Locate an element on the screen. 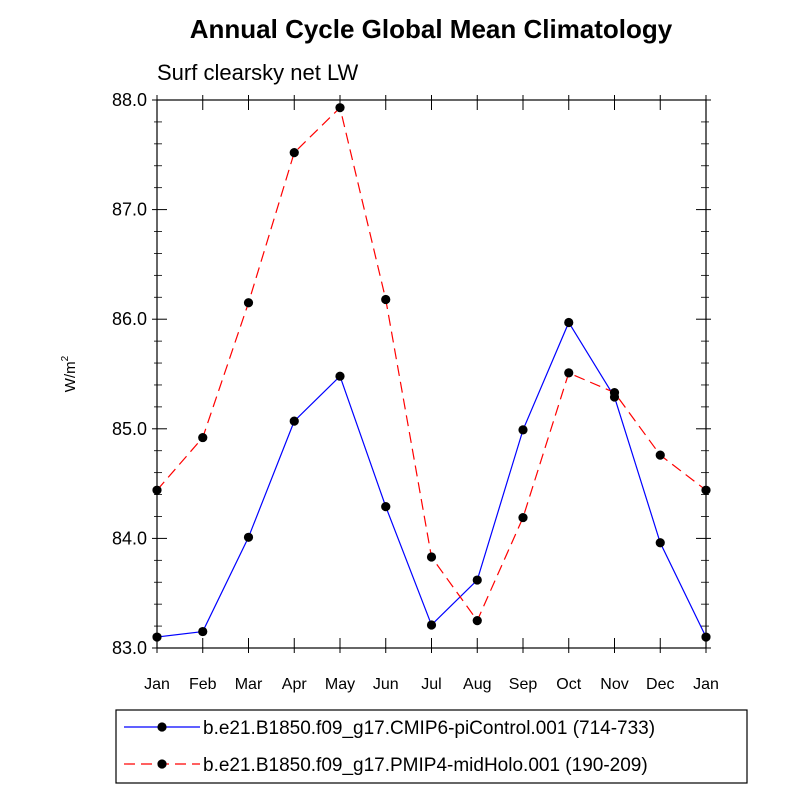 This screenshot has width=800, height=800. y-tick-label: 86.0 is located at coordinates (129, 319).